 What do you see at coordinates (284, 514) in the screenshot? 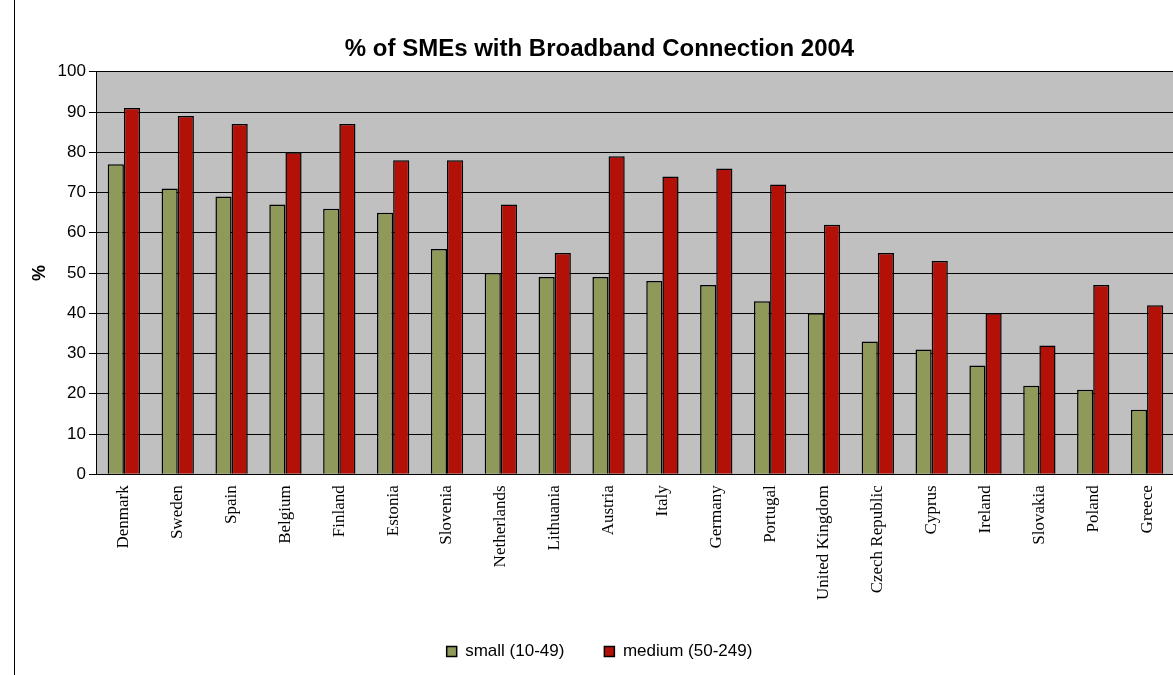
I see `x-tick-label: Belgium` at bounding box center [284, 514].